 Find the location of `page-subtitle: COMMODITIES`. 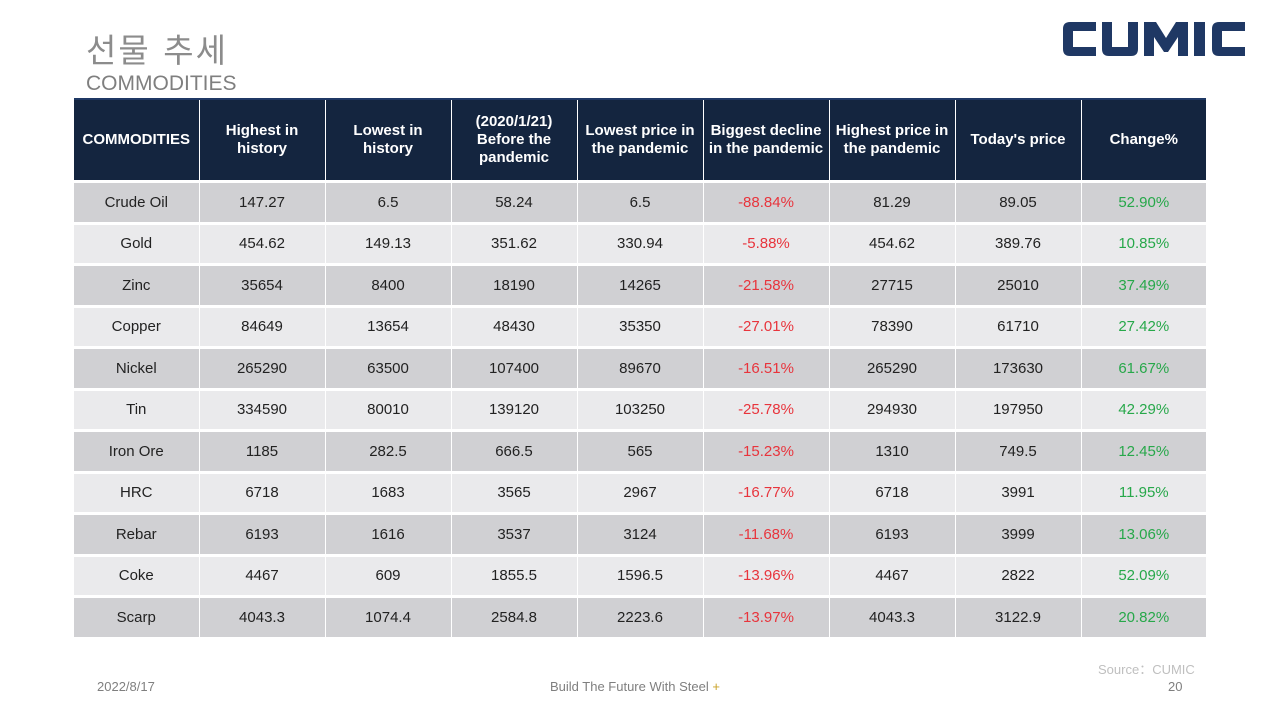

page-subtitle: COMMODITIES is located at coordinates (161, 83).